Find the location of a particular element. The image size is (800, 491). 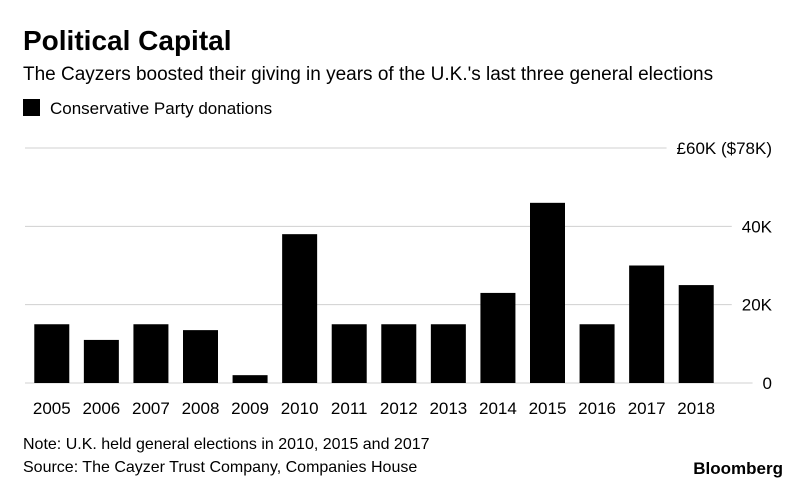

x-tick-label: 2008 is located at coordinates (201, 408).